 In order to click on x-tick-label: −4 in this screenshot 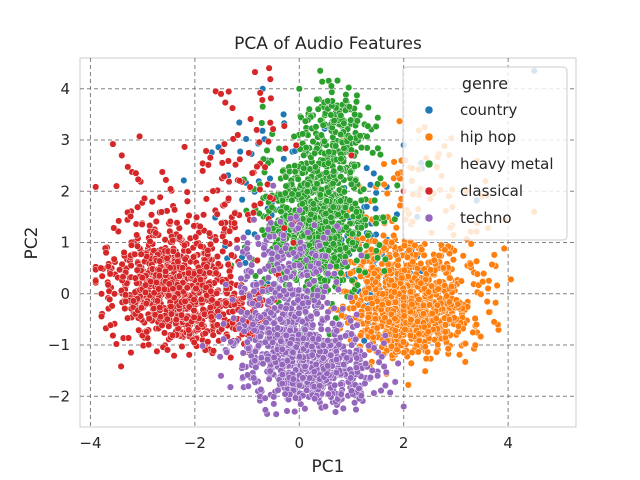, I will do `click(90, 443)`.